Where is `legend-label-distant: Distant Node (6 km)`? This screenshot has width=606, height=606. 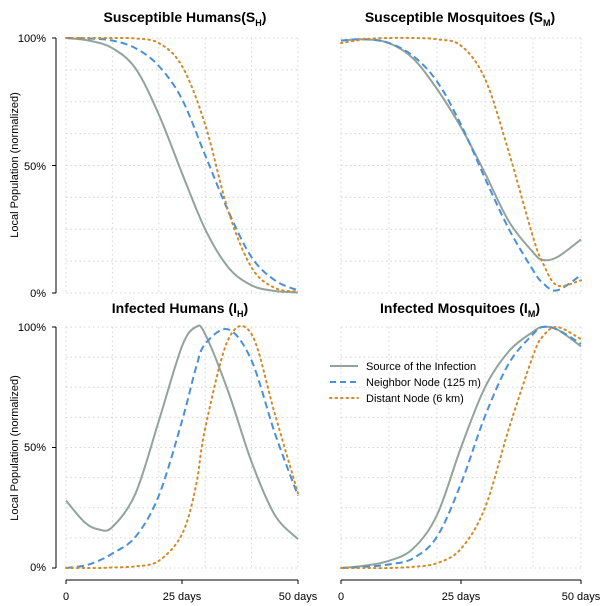
legend-label-distant: Distant Node (6 km) is located at coordinates (415, 399).